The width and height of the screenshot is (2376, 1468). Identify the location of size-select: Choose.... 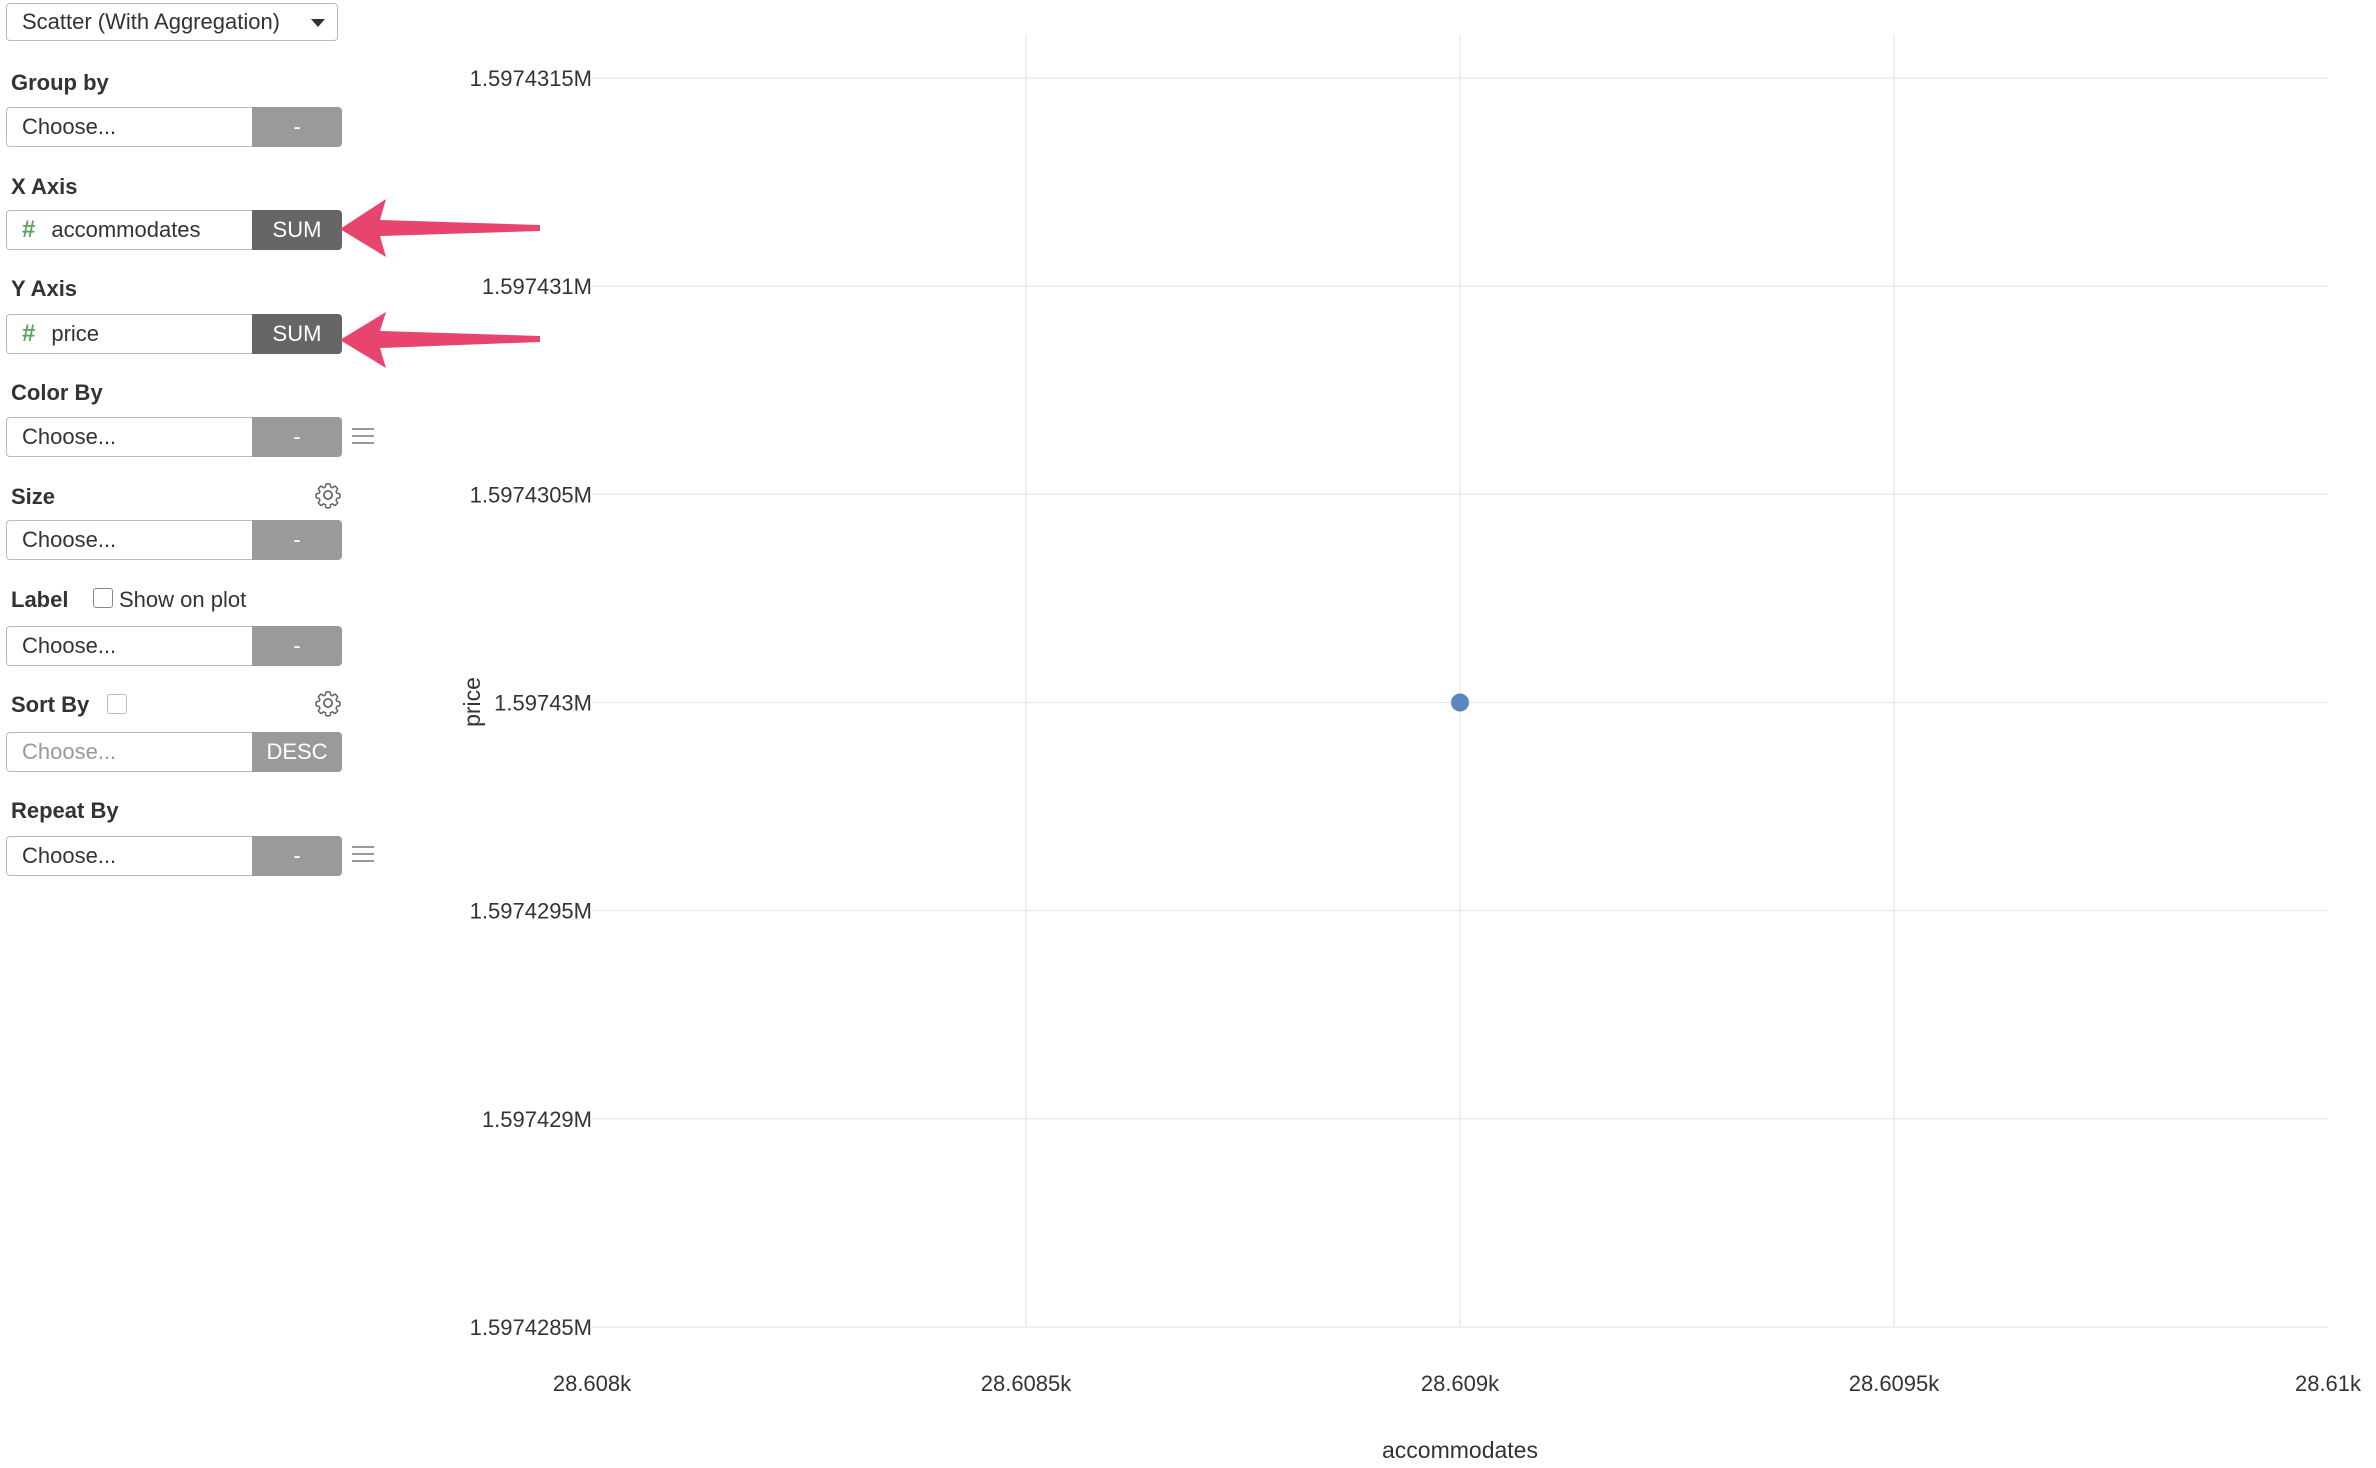
(129, 540).